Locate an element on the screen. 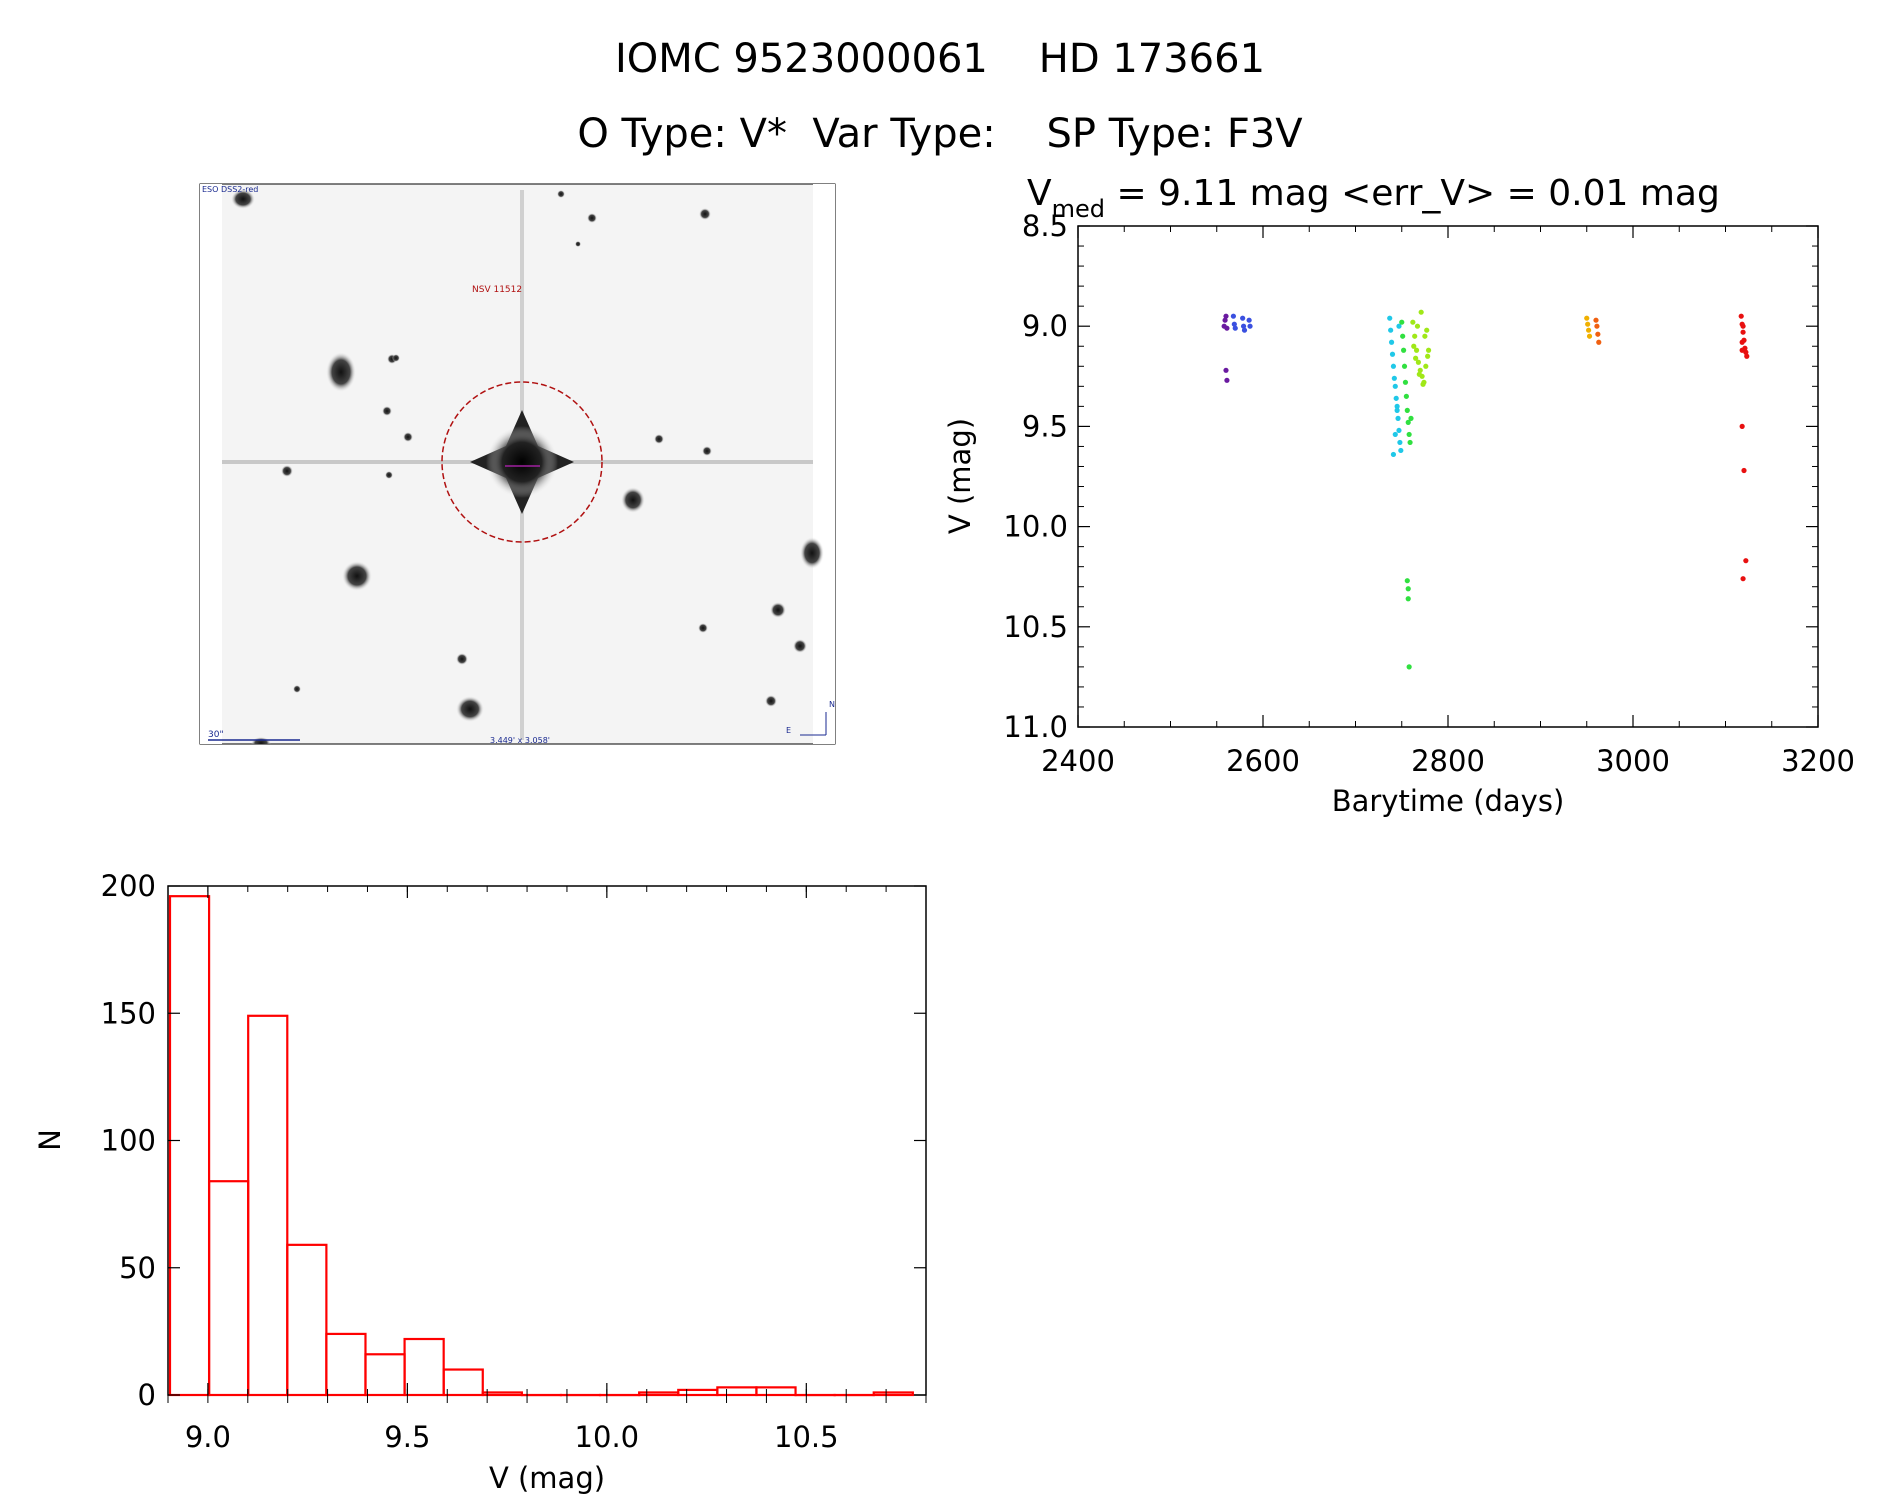 This screenshot has width=1889, height=1494. hist-x-tick-label: 10.0 is located at coordinates (607, 1437).